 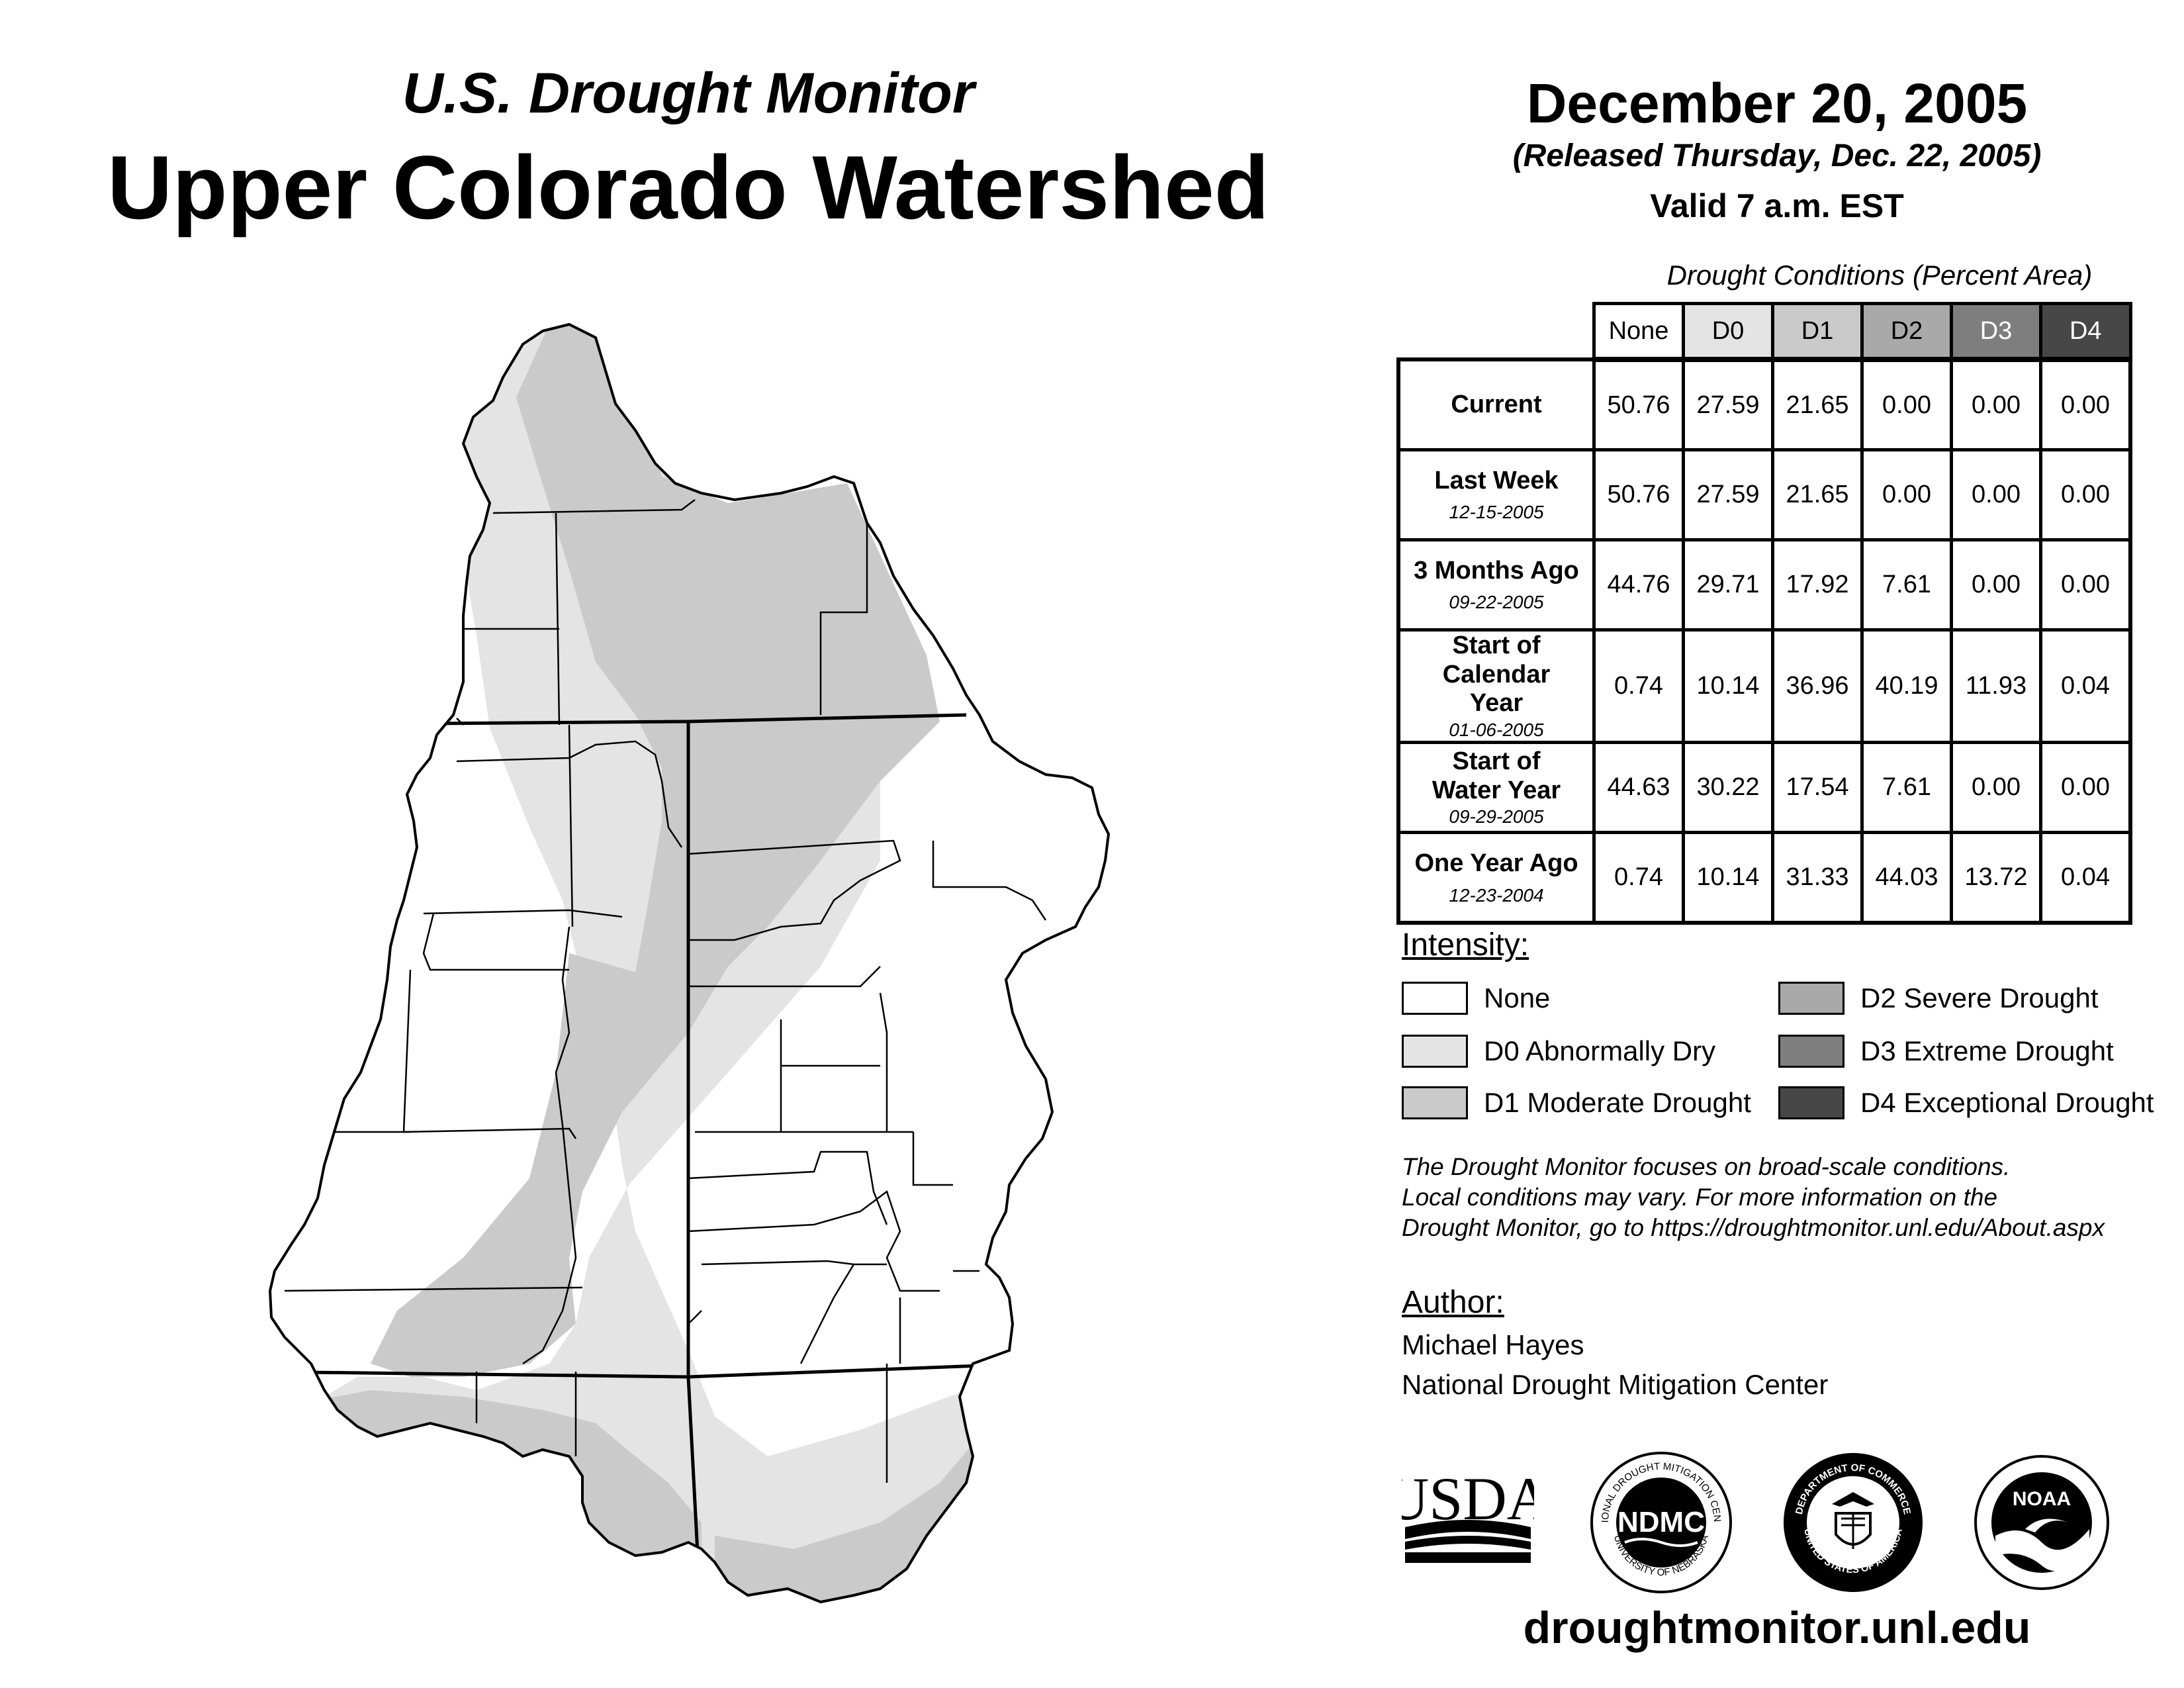 What do you see at coordinates (1638, 332) in the screenshot?
I see `column-header-none: None` at bounding box center [1638, 332].